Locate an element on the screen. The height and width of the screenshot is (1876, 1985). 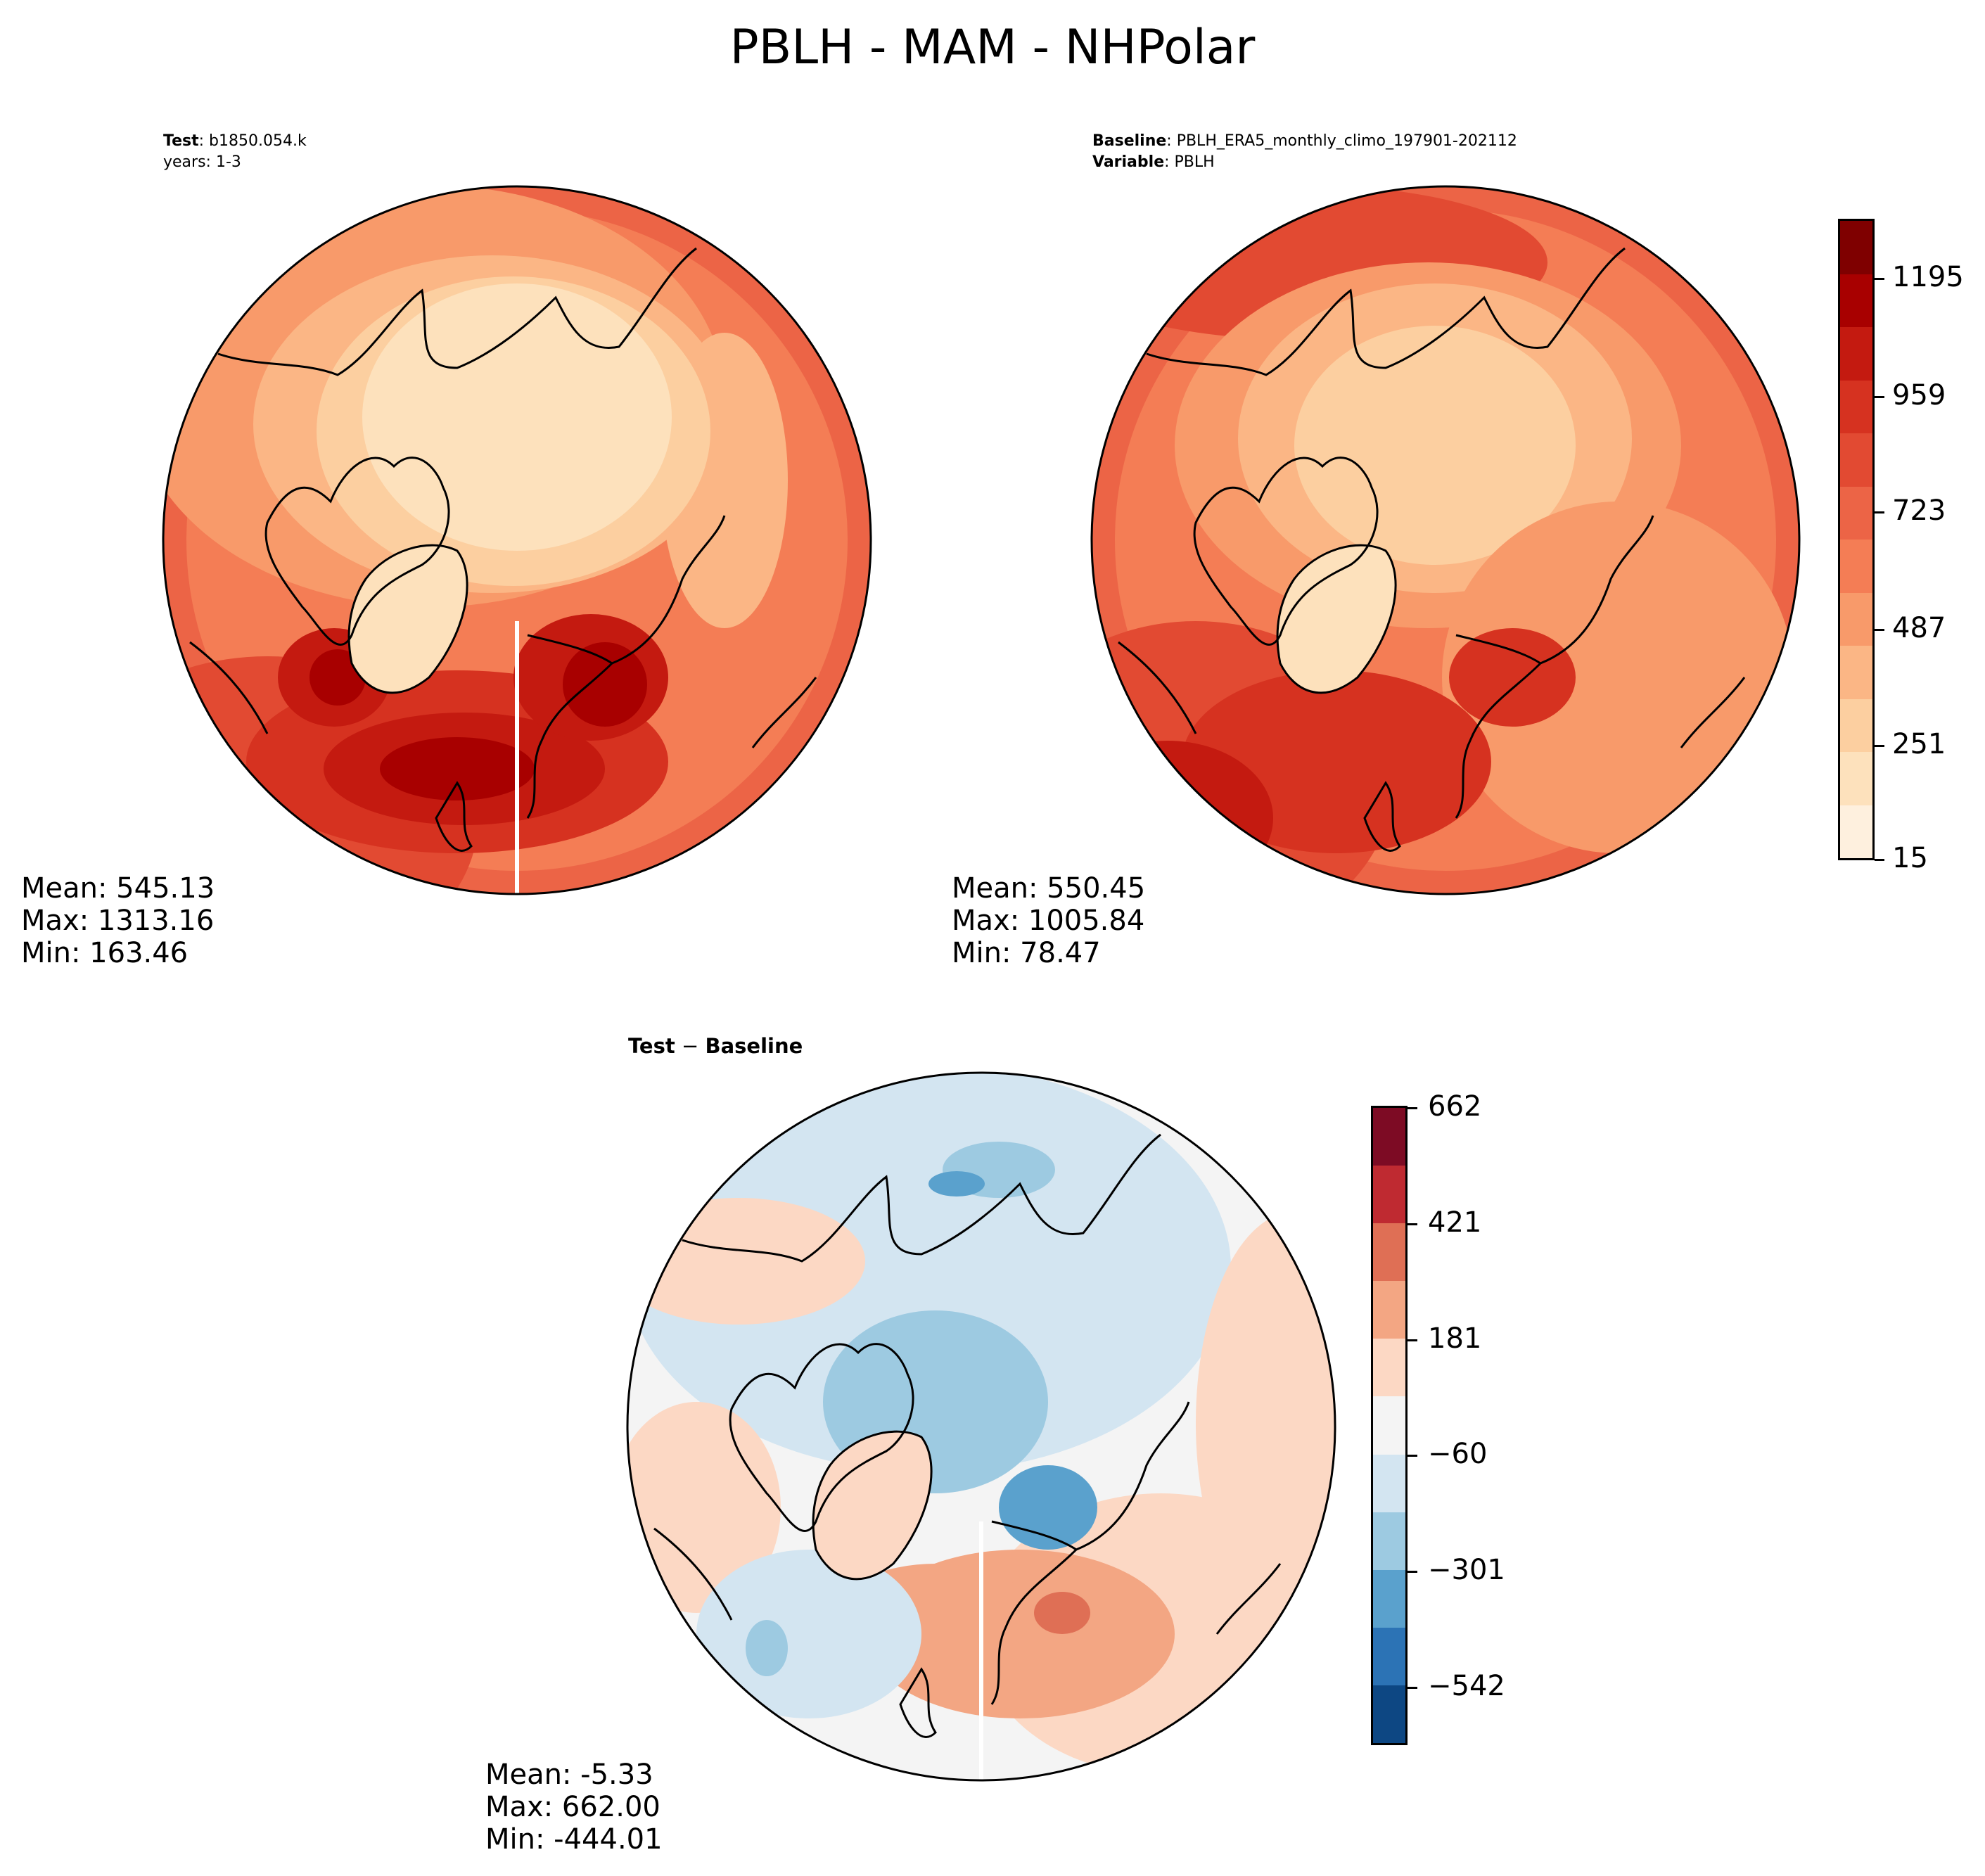
baseline-max: Max: 1005.84 is located at coordinates (1048, 921).